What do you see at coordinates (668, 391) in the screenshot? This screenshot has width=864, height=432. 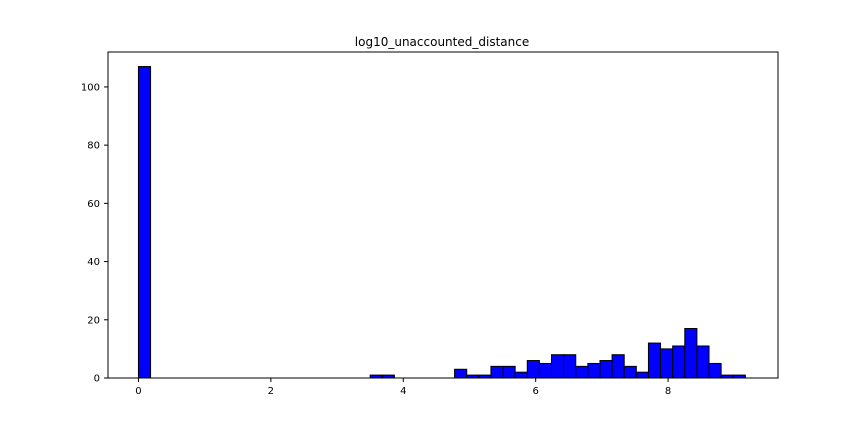 I see `x-tick-label-4: 8` at bounding box center [668, 391].